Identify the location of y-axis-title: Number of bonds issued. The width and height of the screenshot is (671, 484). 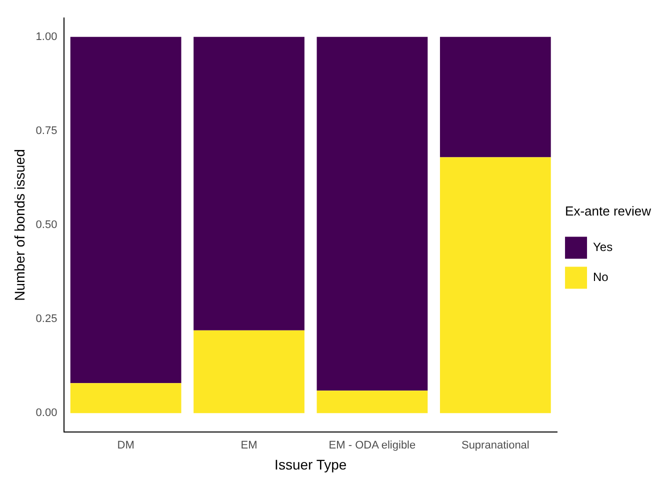
(19, 225).